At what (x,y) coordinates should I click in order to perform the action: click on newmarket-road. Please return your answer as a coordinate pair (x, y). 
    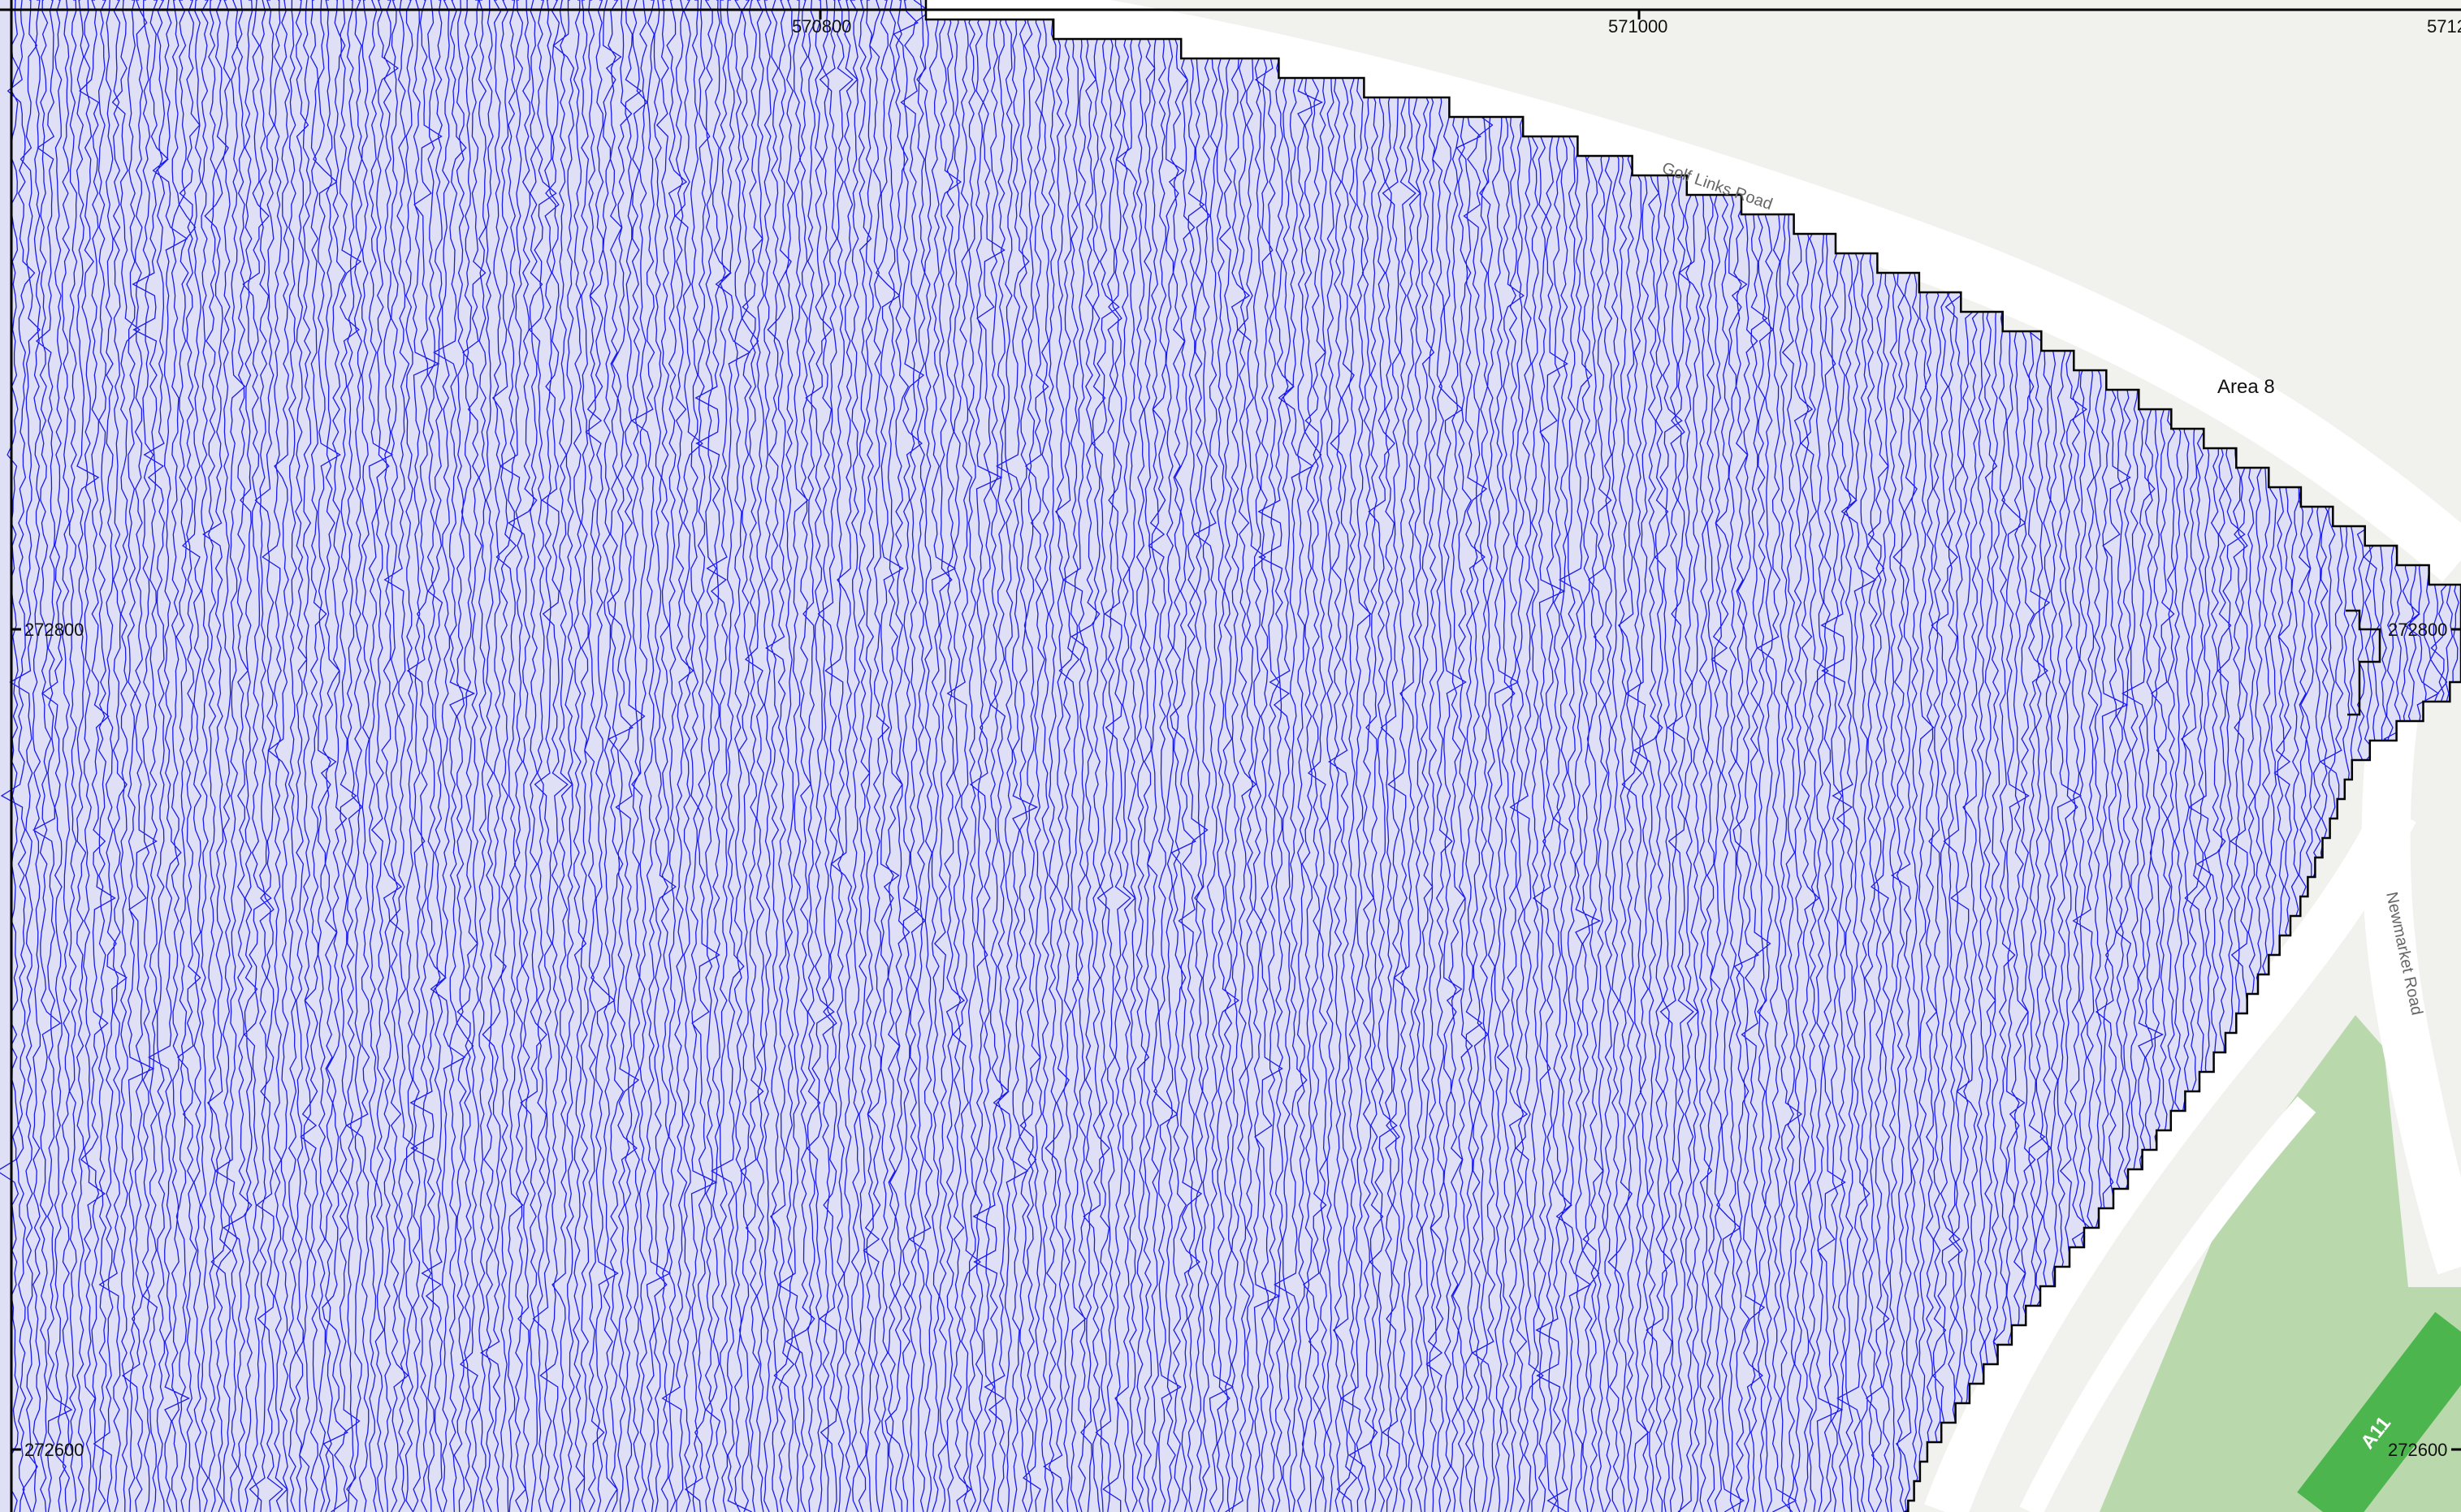
    Looking at the image, I should click on (2411, 984).